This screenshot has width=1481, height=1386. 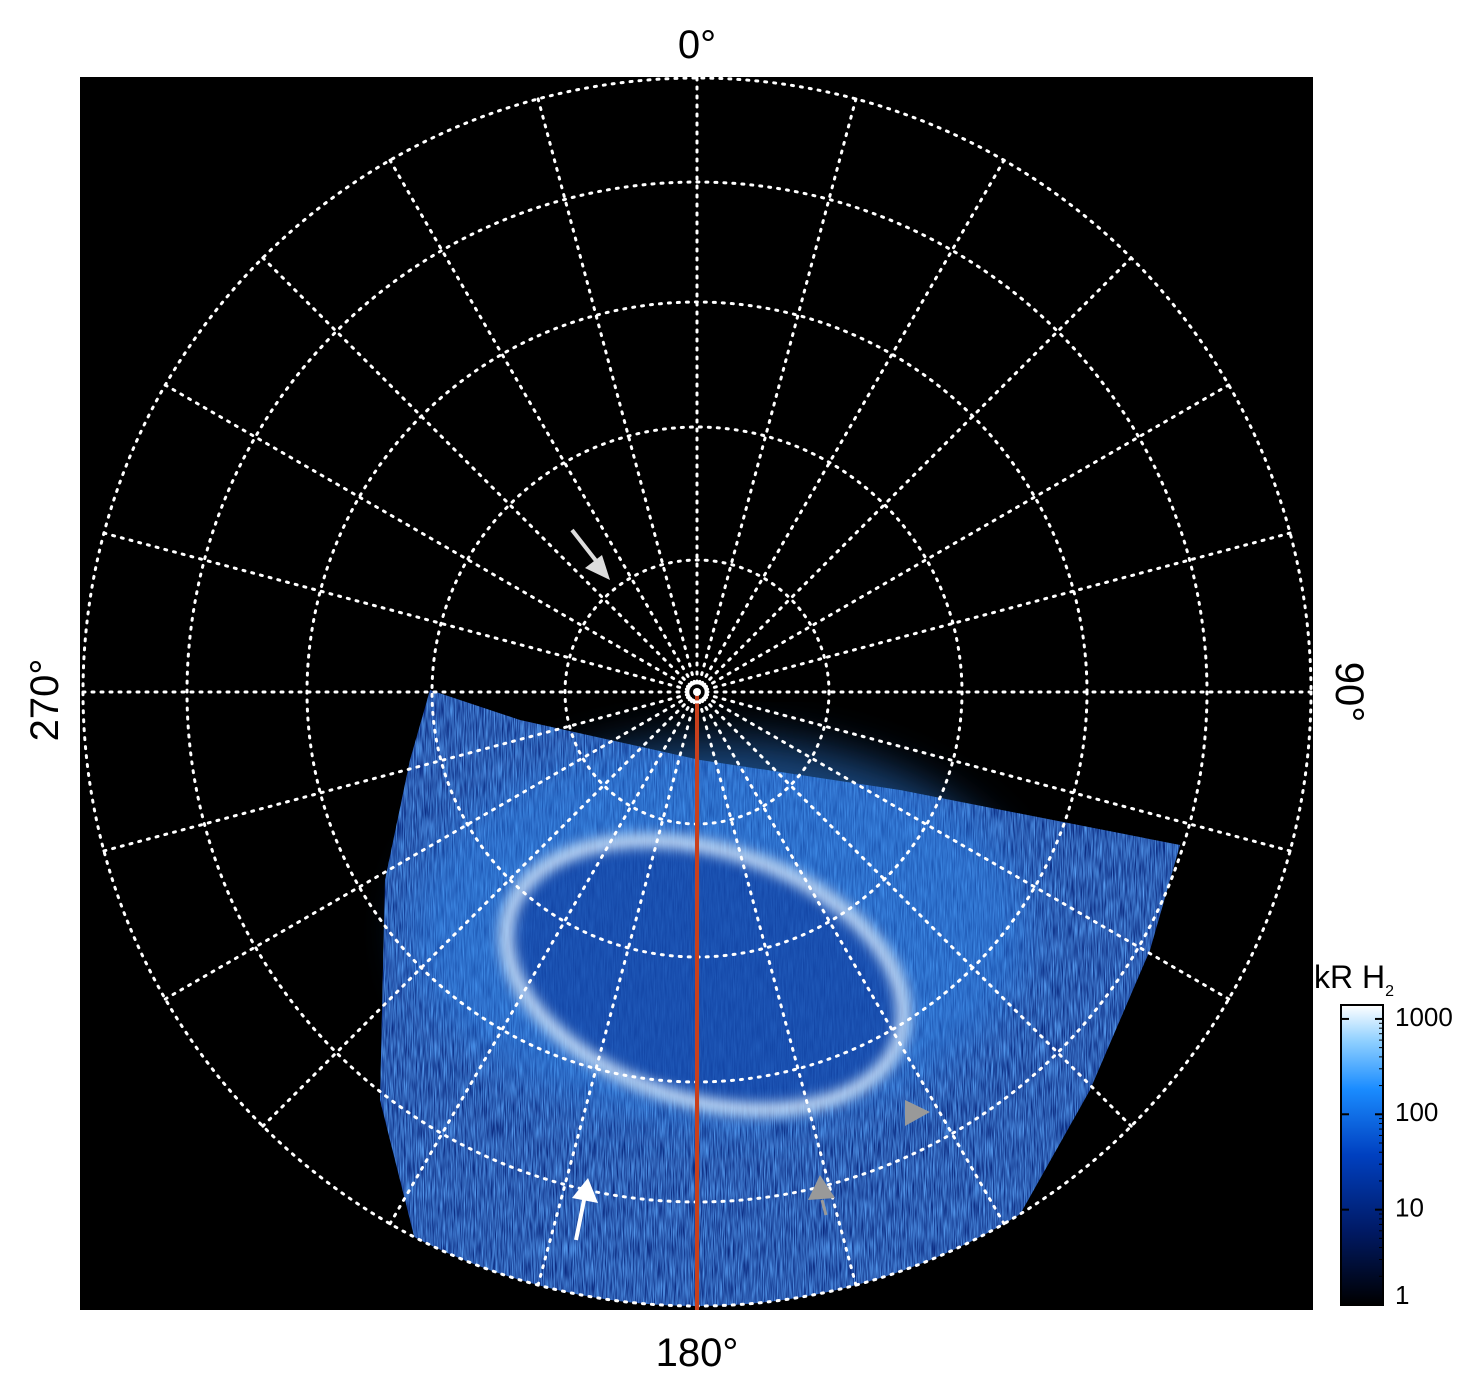 What do you see at coordinates (697, 45) in the screenshot?
I see `label-top: 0°` at bounding box center [697, 45].